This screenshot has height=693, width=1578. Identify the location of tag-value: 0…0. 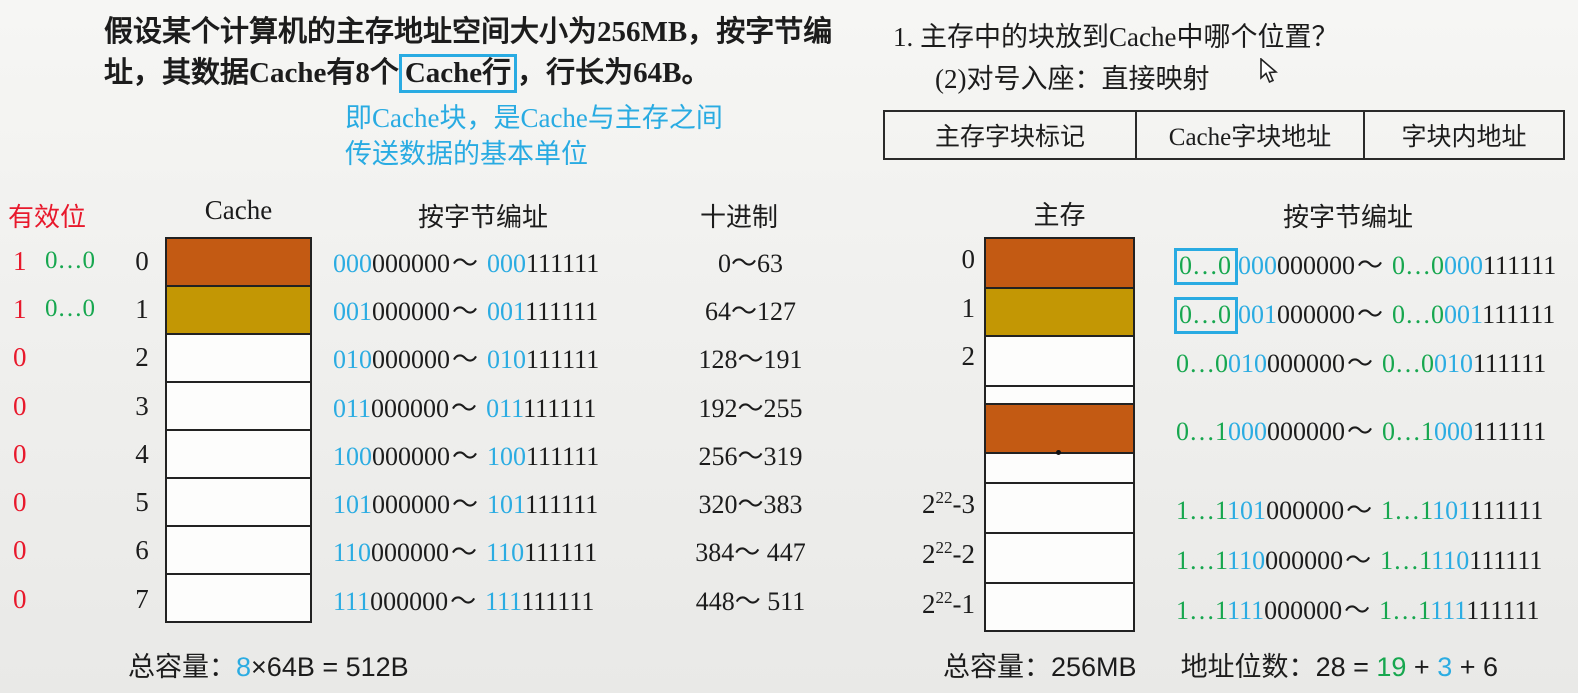
(70, 309).